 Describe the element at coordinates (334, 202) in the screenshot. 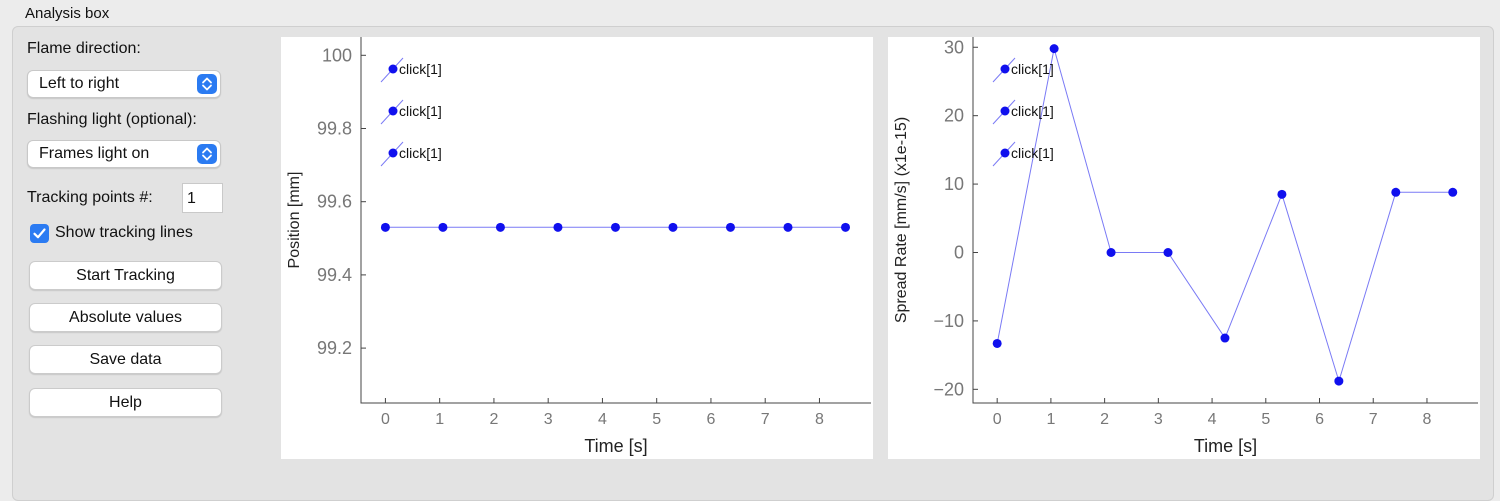

I see `y-tick-label: 99.6` at that location.